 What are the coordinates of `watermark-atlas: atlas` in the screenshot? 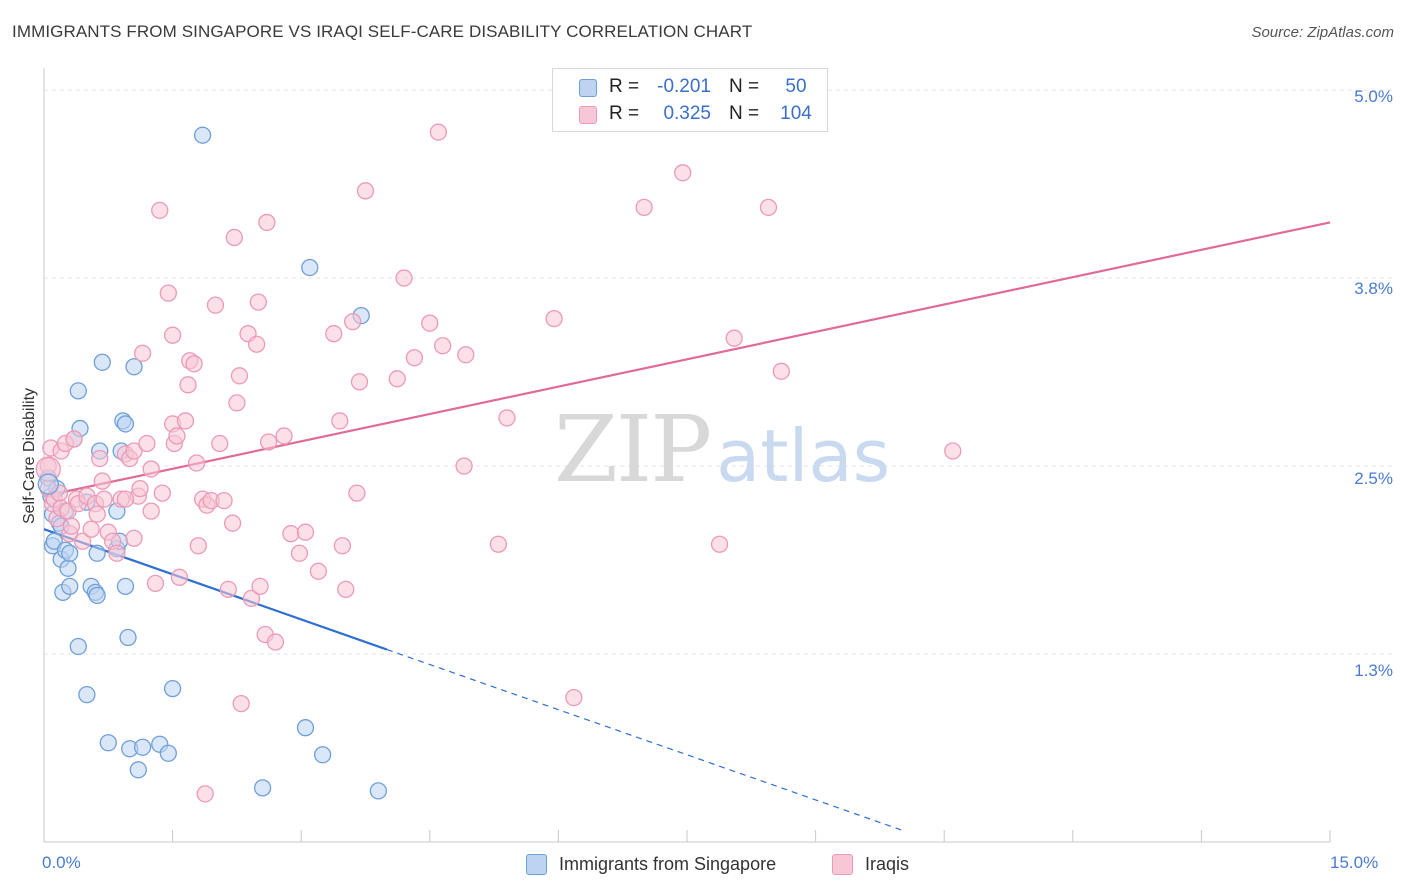 It's located at (803, 456).